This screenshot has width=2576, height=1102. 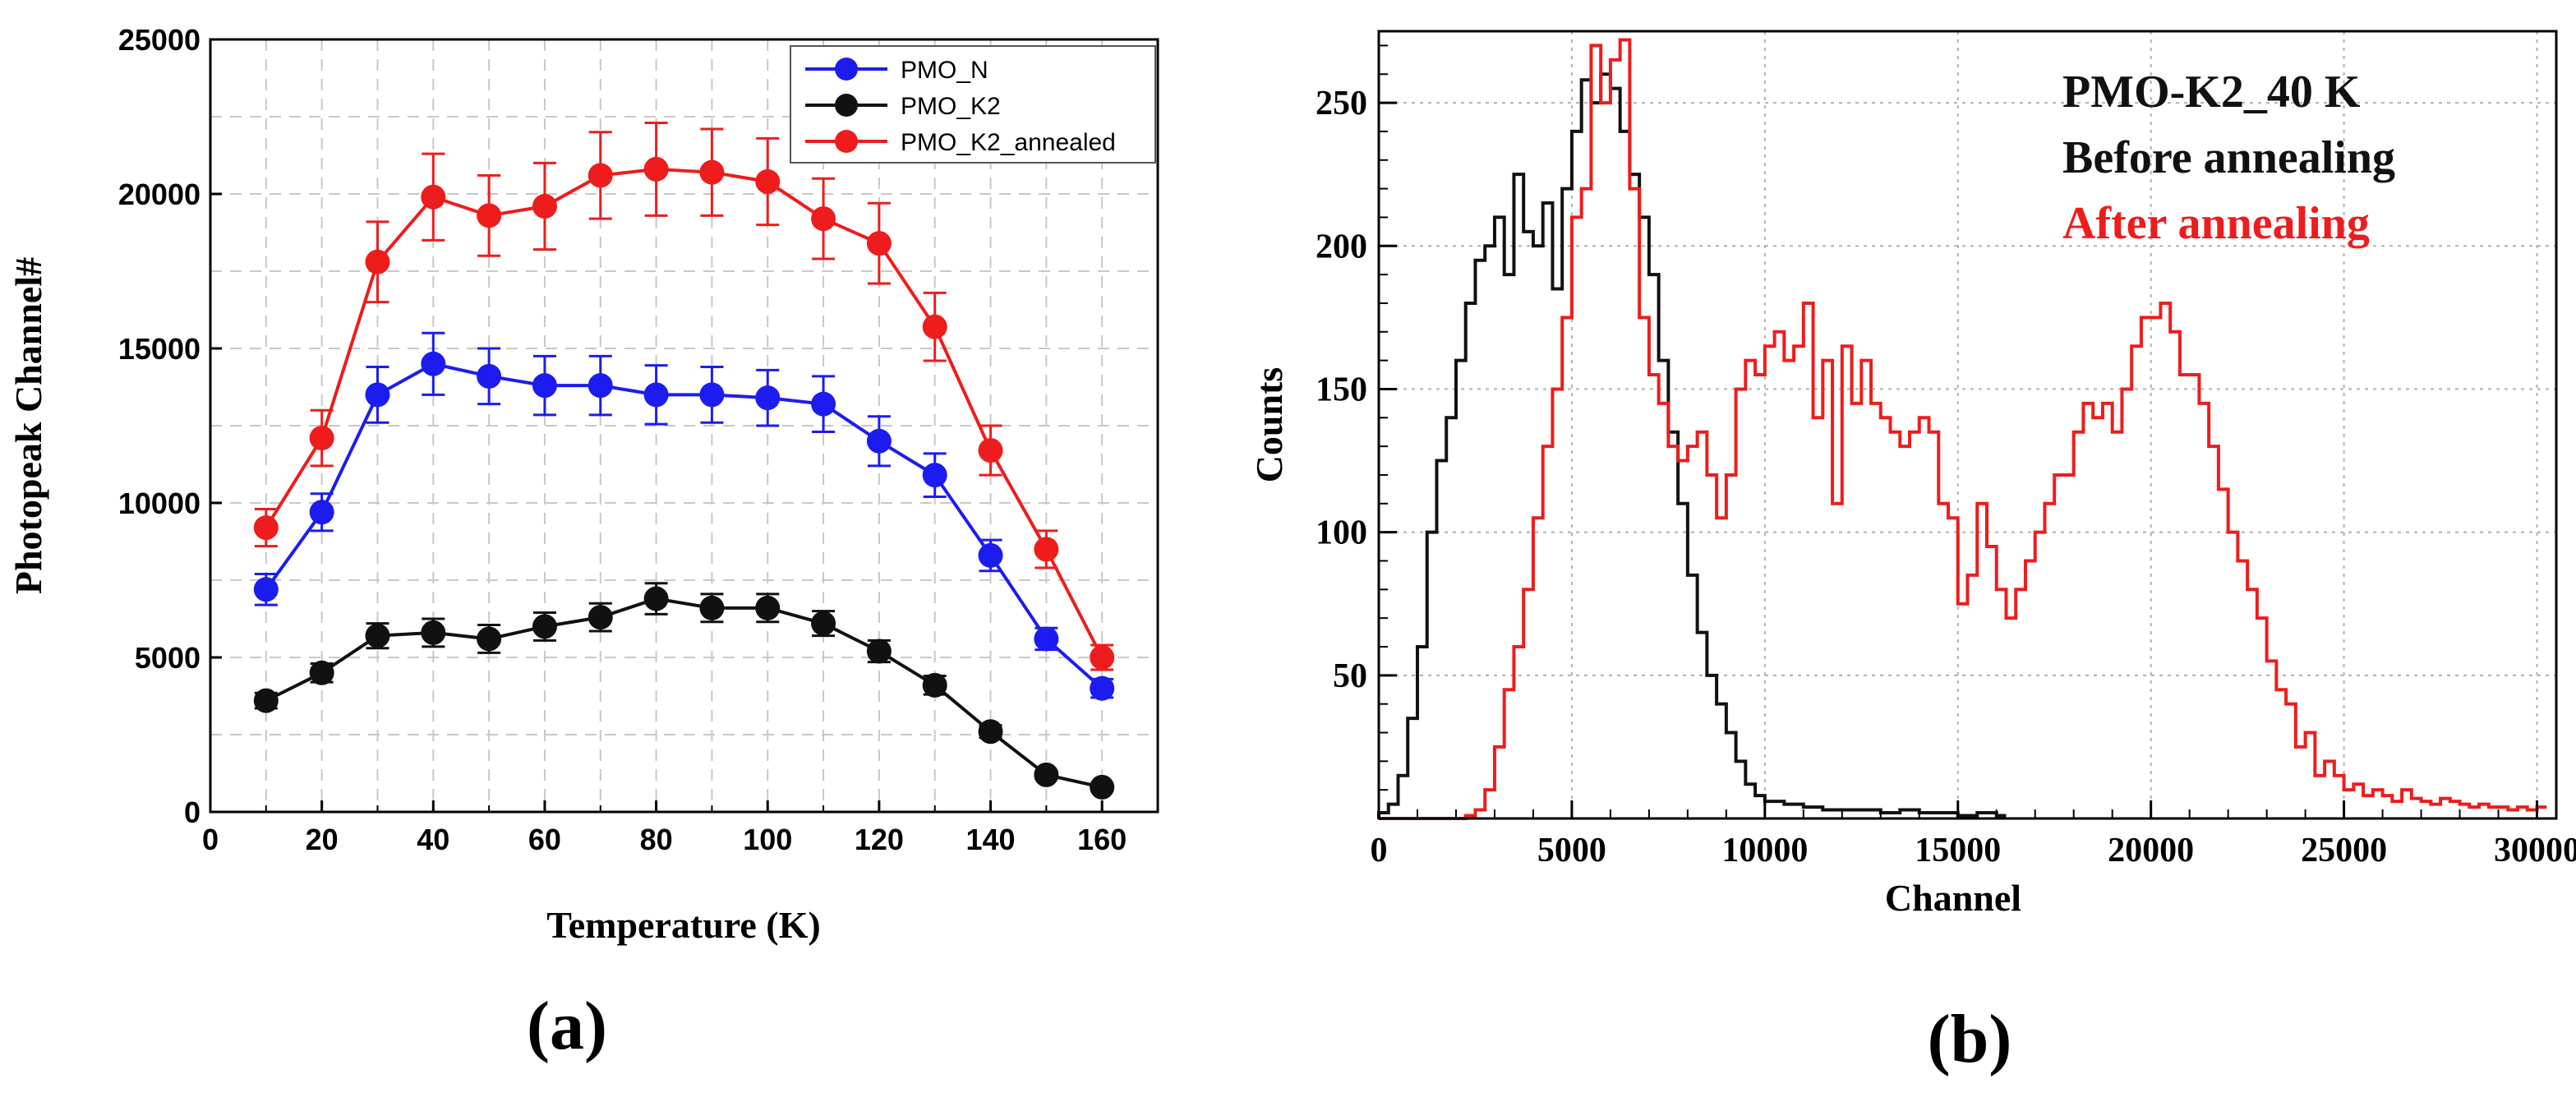 I want to click on chart-a-legend: PMO_N PMO_K2 PMO_K2_annealed, so click(x=973, y=105).